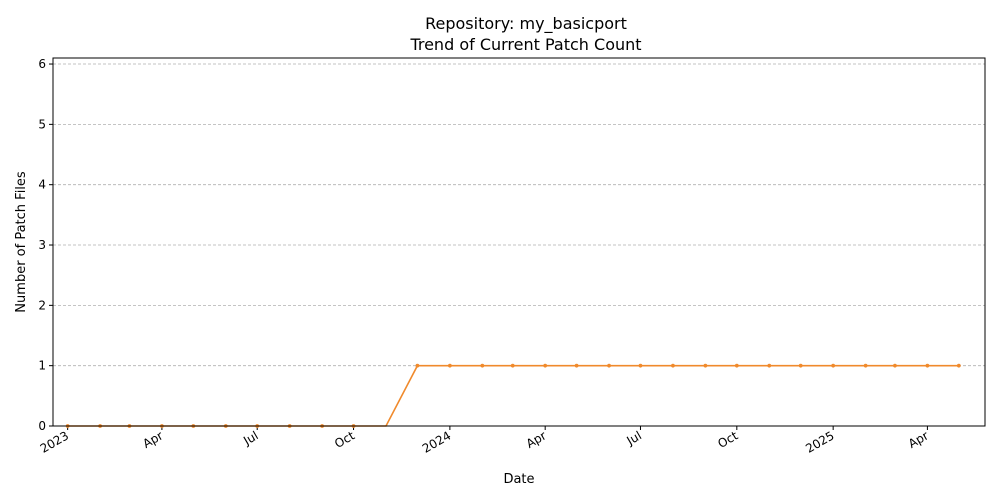 The width and height of the screenshot is (1000, 500). I want to click on y-tick-label: 1, so click(42, 366).